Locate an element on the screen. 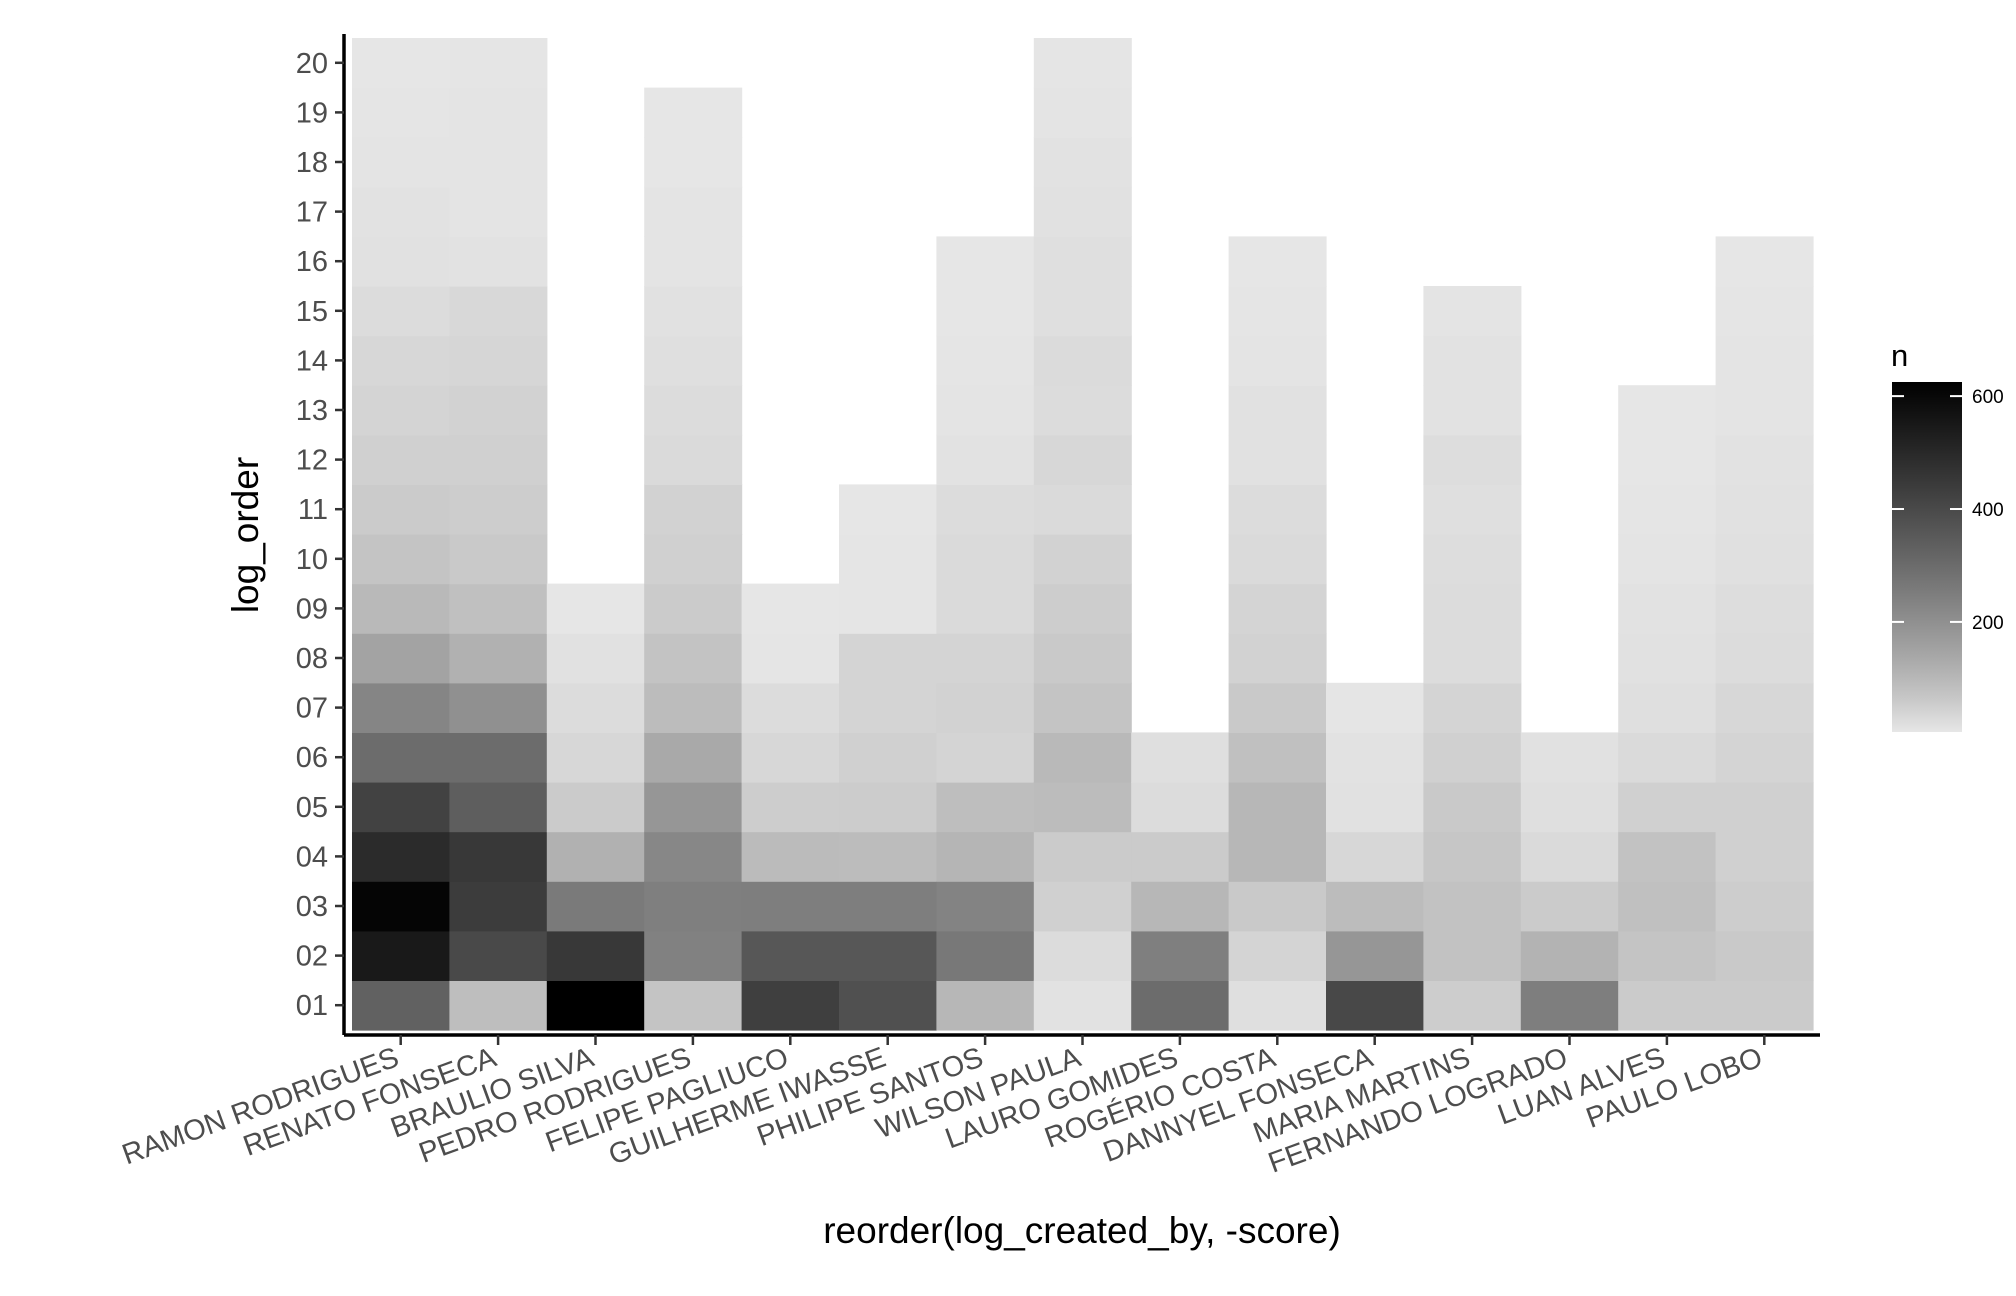 The height and width of the screenshot is (1296, 2016). legend-colorbar is located at coordinates (1927, 557).